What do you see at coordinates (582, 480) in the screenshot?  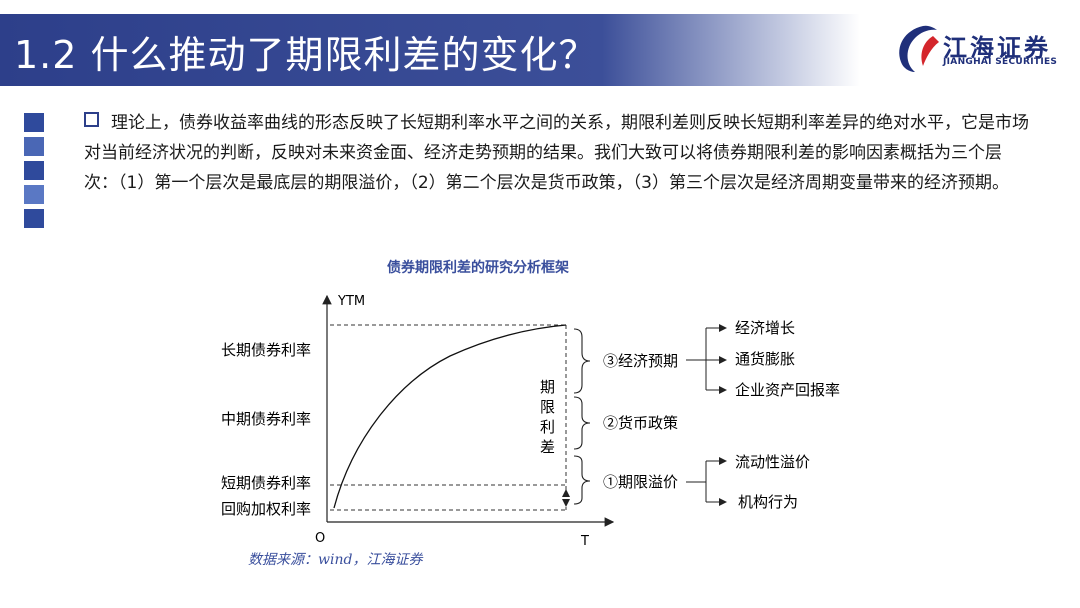 I see `brace-premium` at bounding box center [582, 480].